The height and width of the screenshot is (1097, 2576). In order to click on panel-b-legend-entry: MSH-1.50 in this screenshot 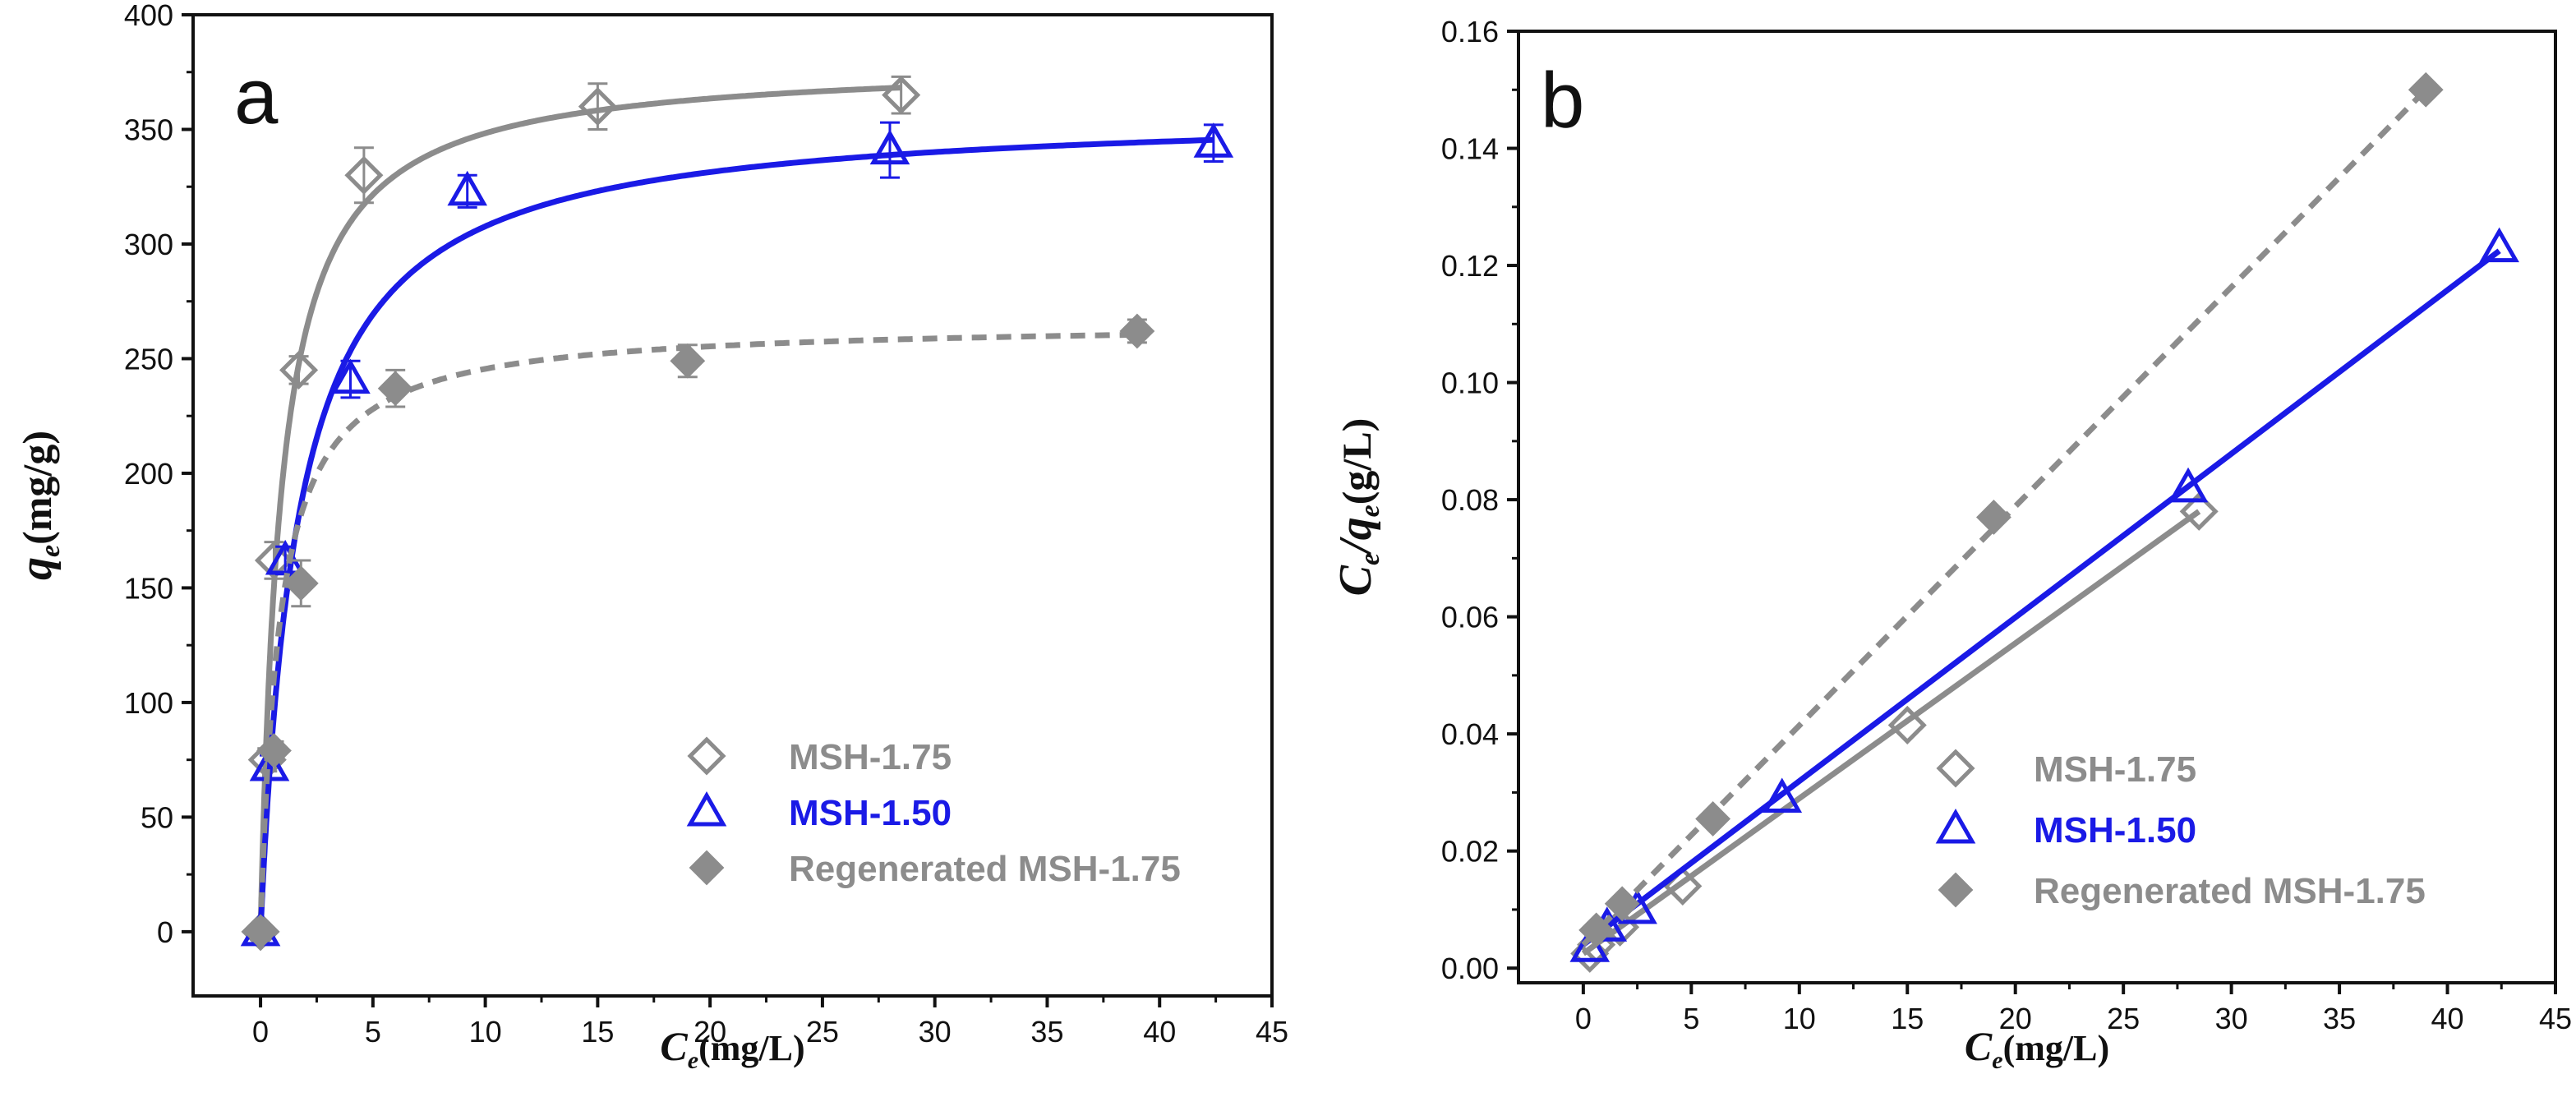, I will do `click(2065, 829)`.